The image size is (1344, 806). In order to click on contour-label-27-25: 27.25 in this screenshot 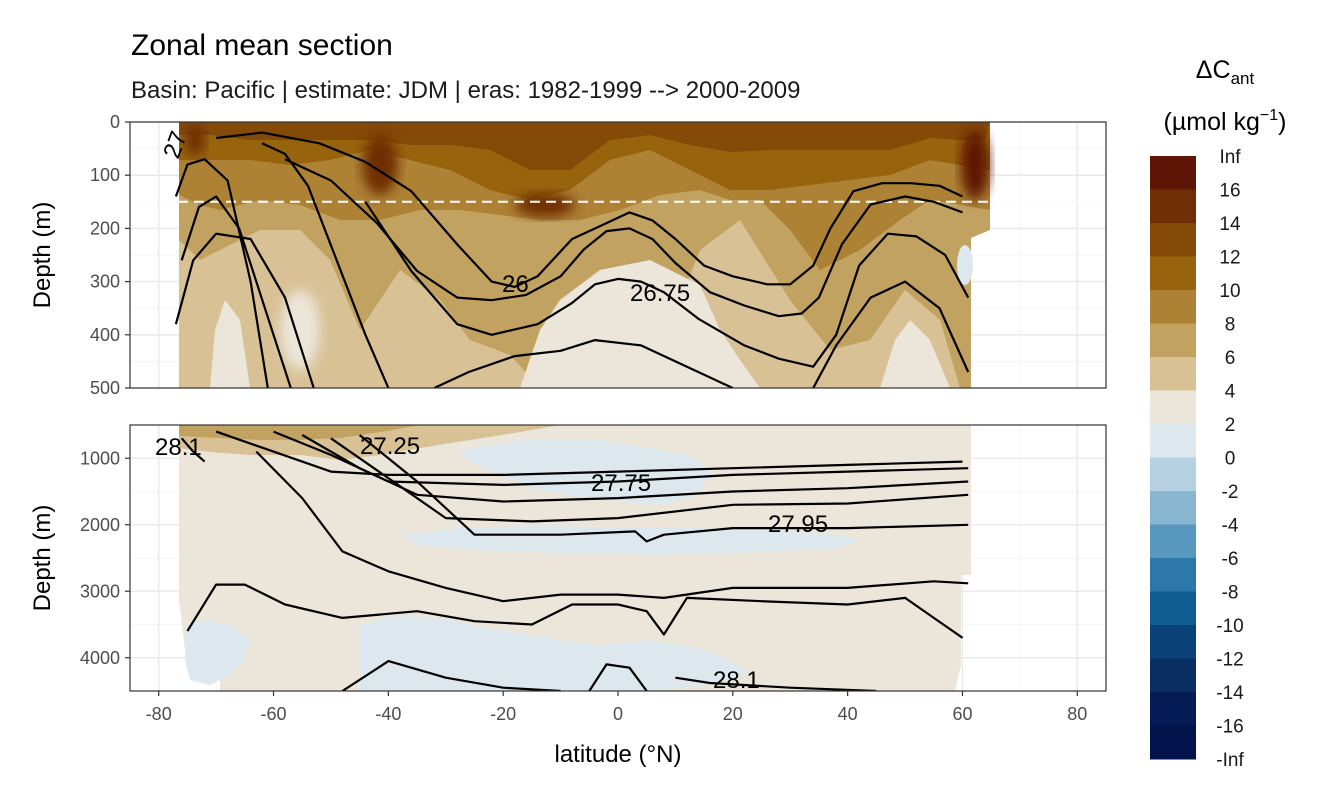, I will do `click(390, 446)`.